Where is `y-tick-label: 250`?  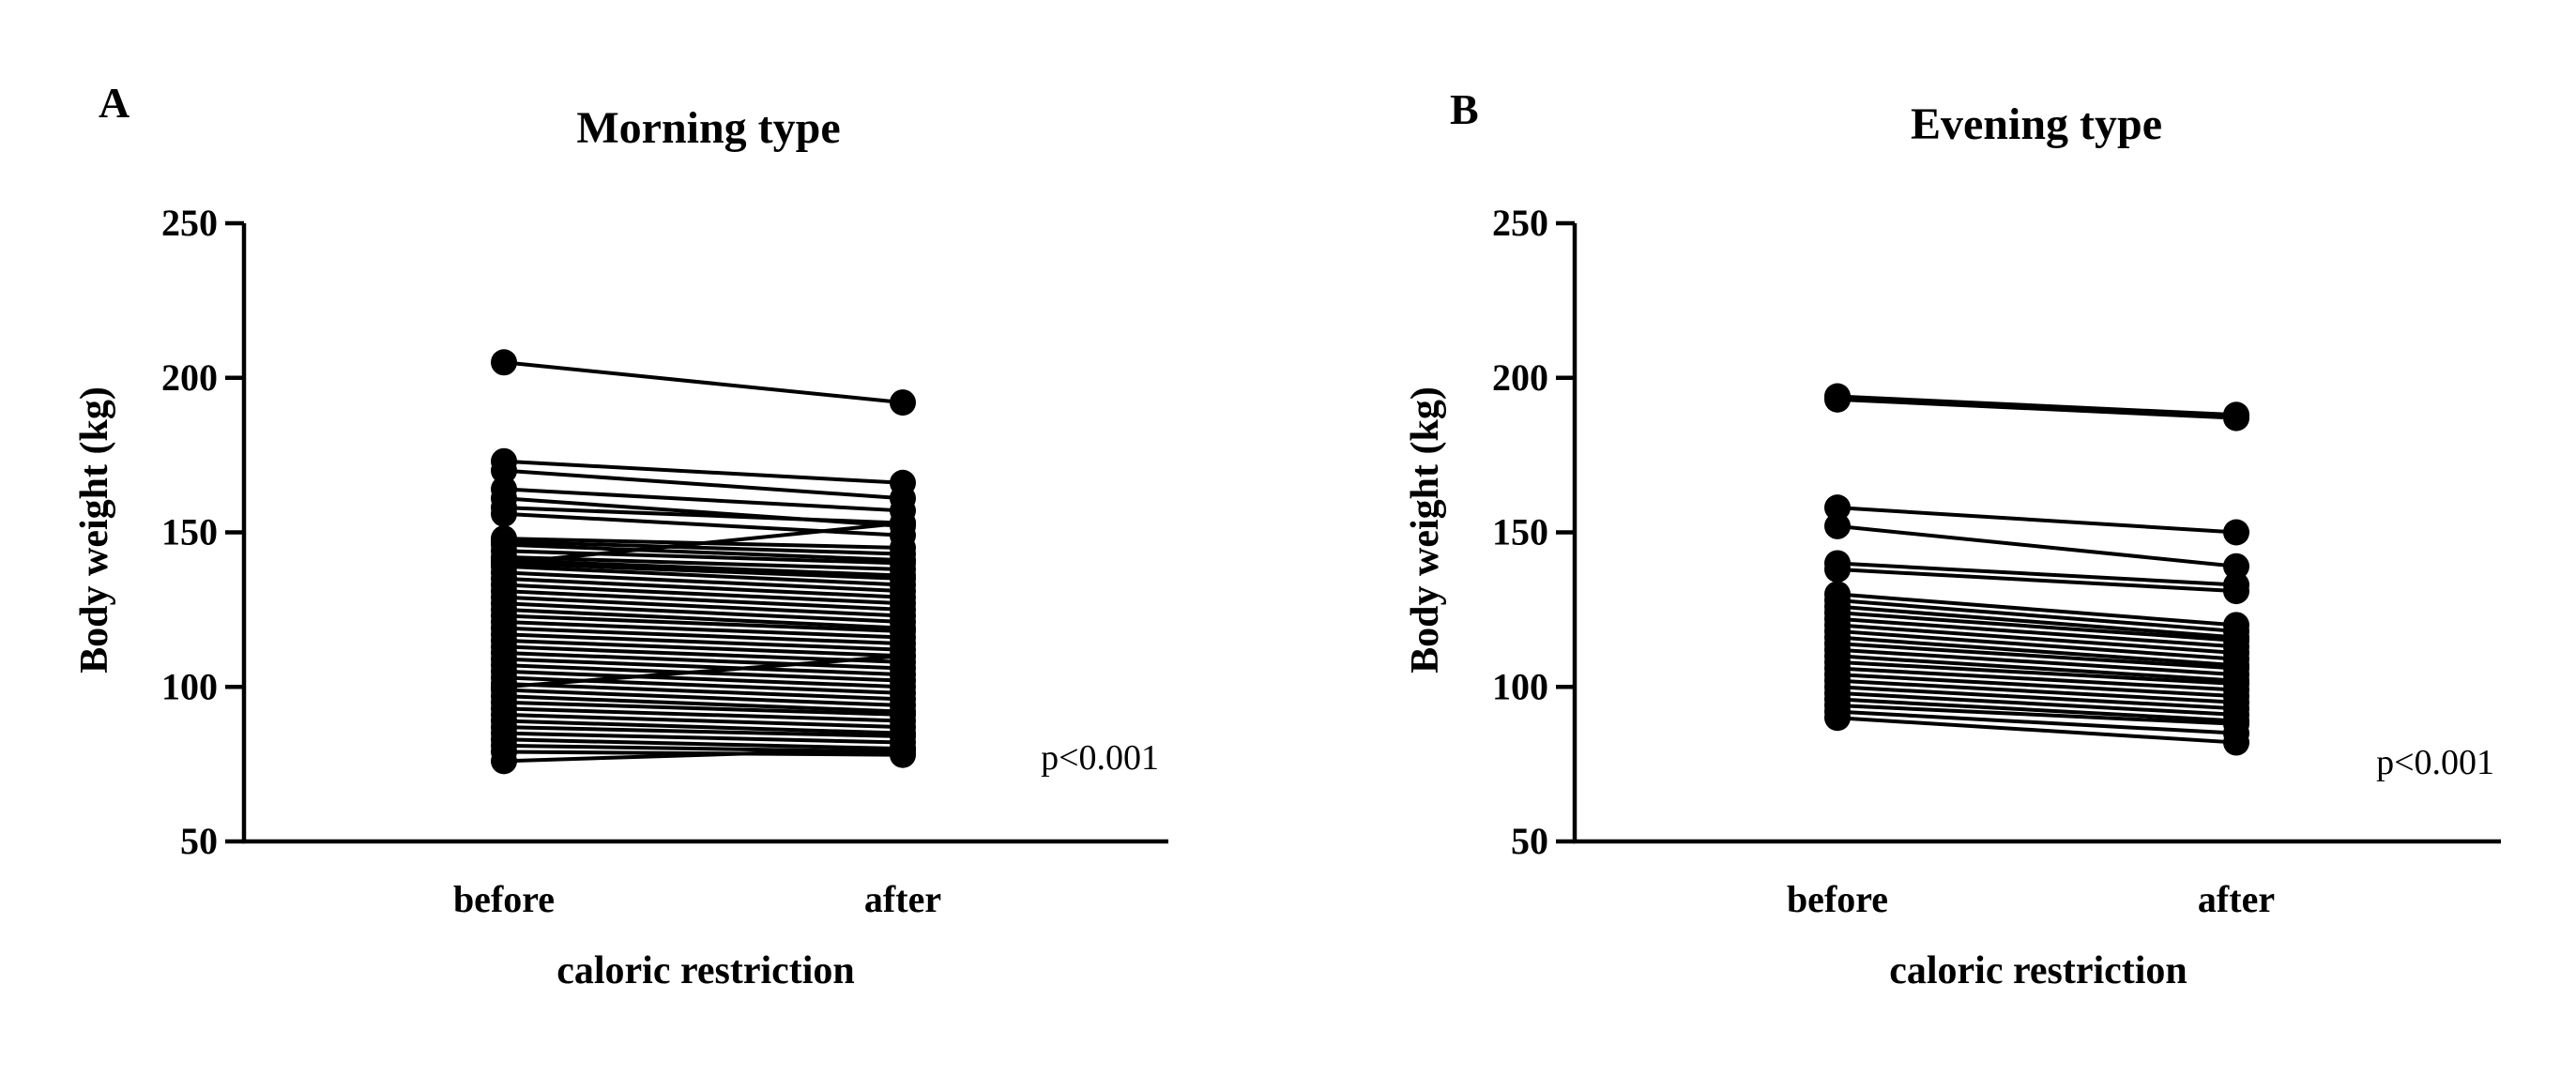
y-tick-label: 250 is located at coordinates (1520, 223).